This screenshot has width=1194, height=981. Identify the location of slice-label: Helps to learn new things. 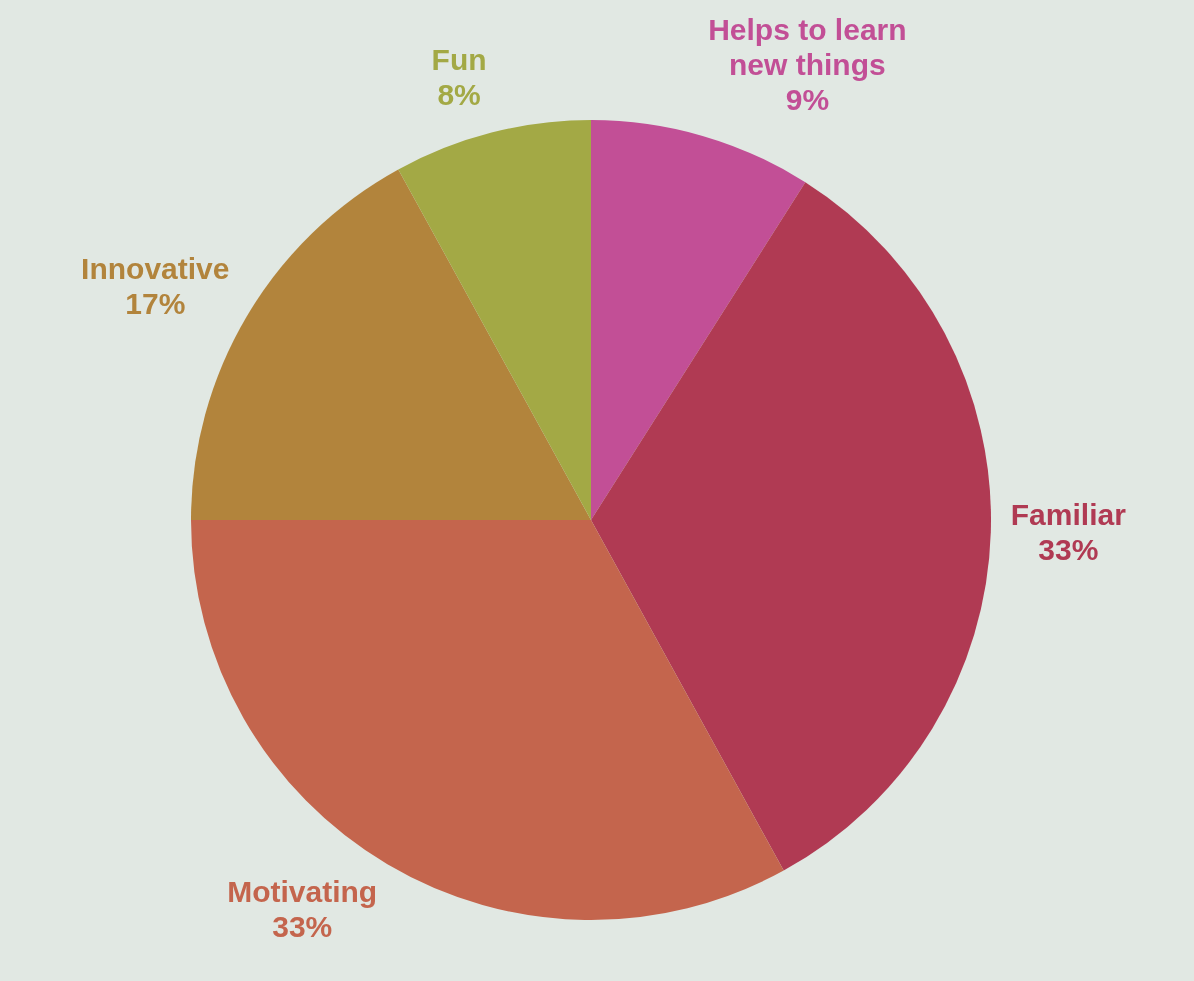
(807, 46).